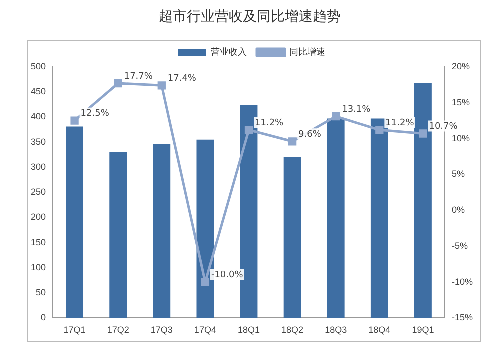 The height and width of the screenshot is (347, 500). Describe the element at coordinates (461, 102) in the screenshot. I see `y2-tick-label: 15%` at that location.